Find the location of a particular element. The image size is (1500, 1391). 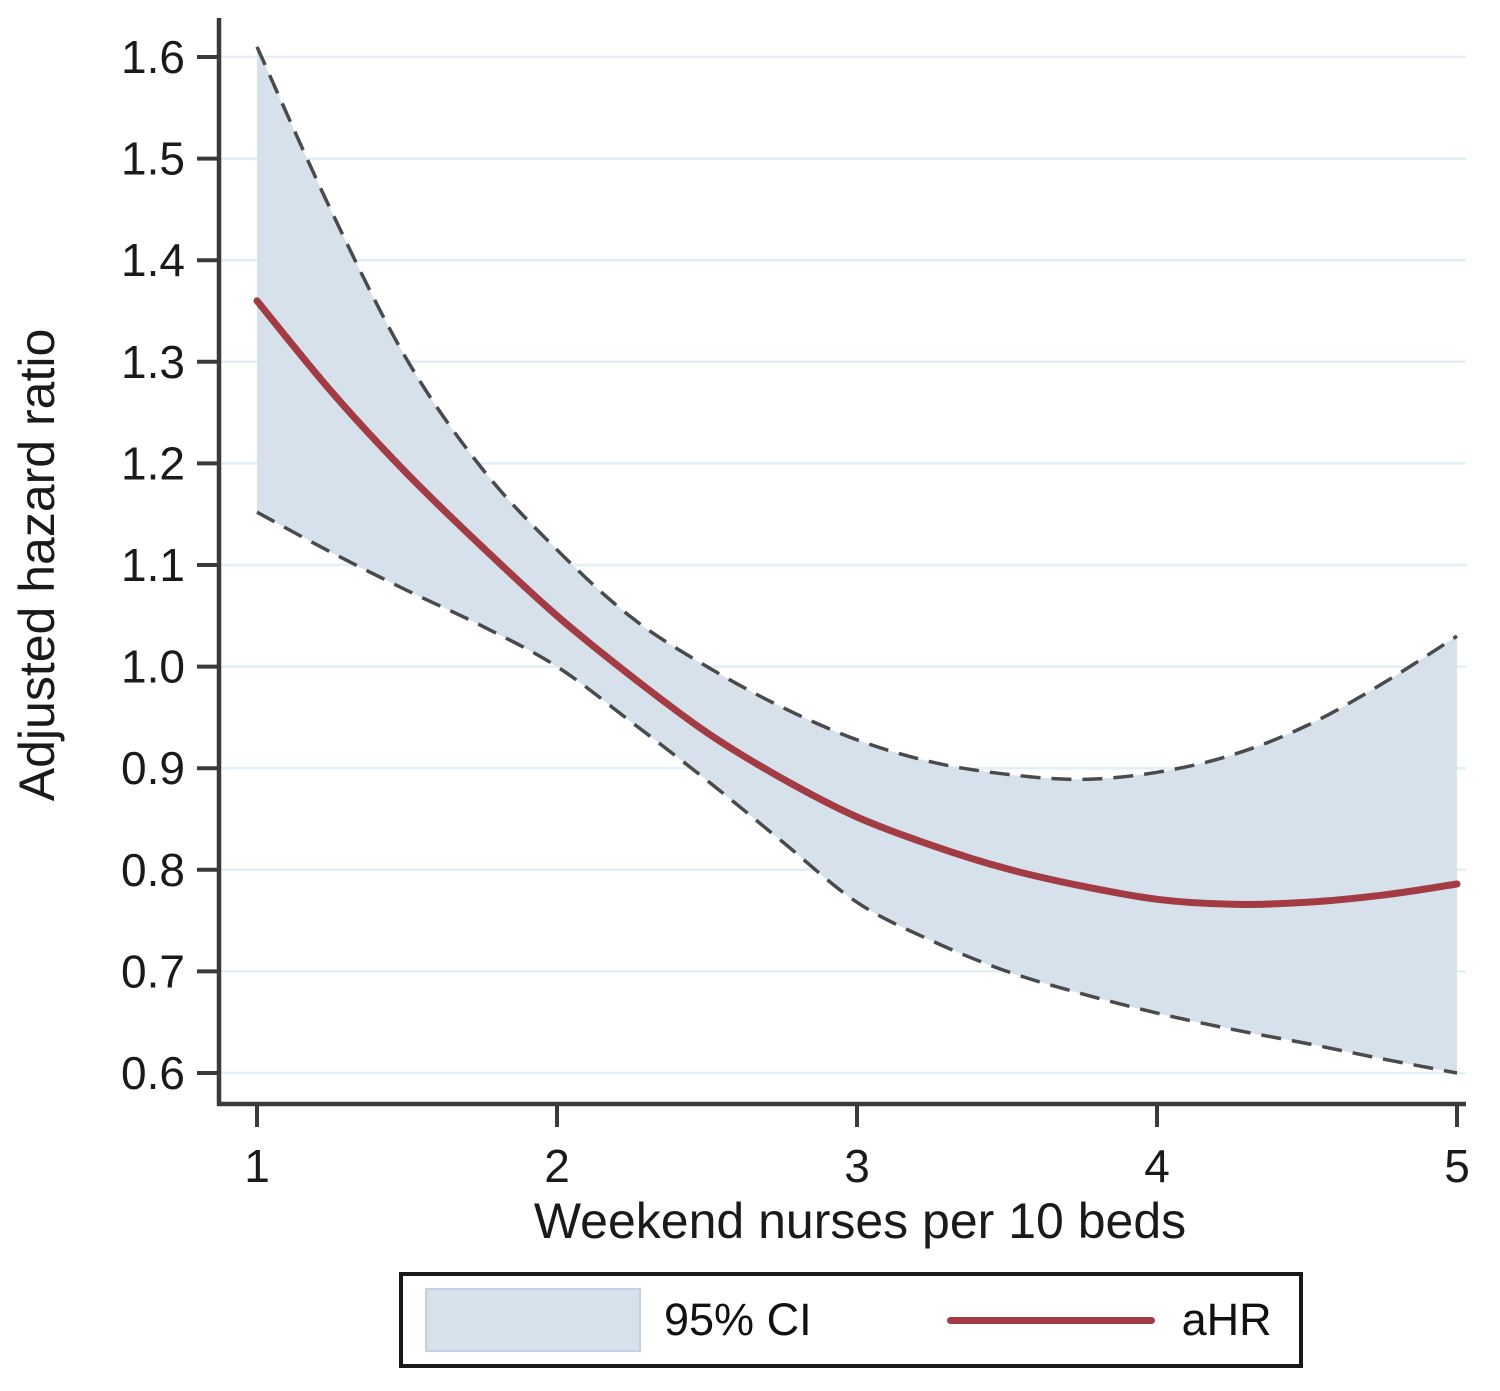

x-axis-title: Weekend nurses per 10 beds is located at coordinates (860, 1221).